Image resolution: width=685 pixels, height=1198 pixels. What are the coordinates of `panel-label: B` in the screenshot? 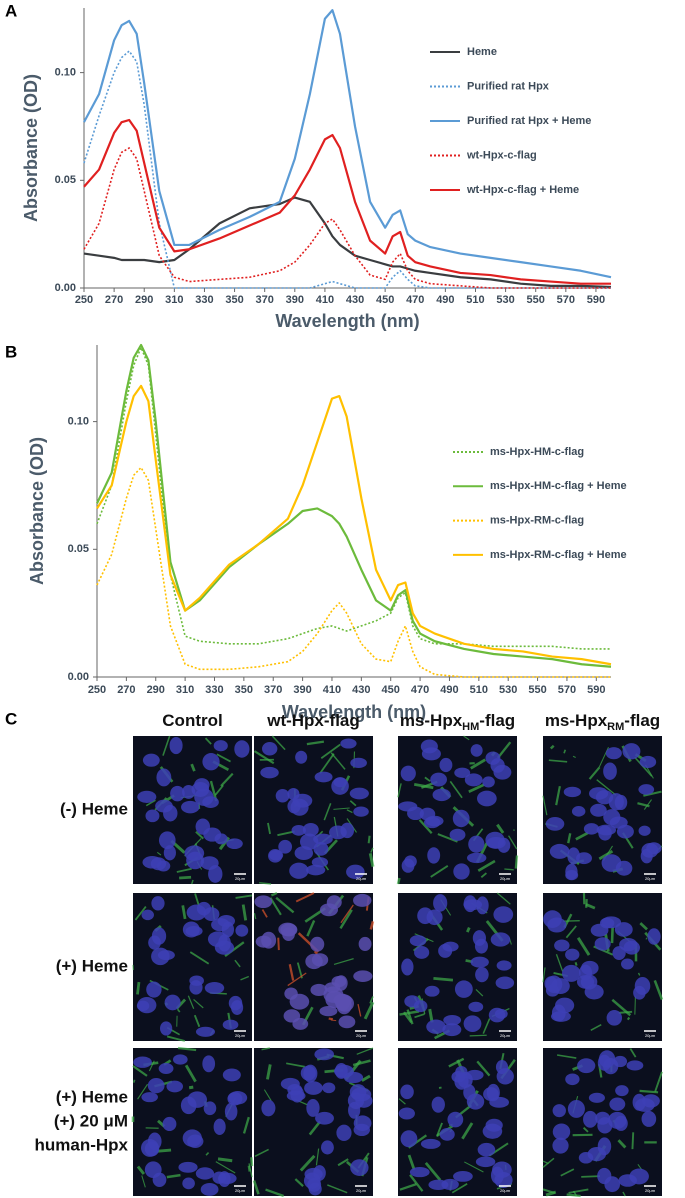 It's located at (11, 351).